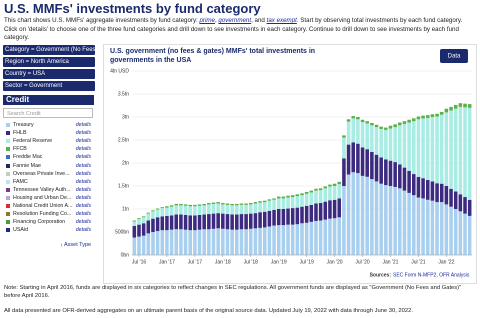 This screenshot has width=480, height=318. Describe the element at coordinates (48, 157) in the screenshot. I see `list-item: Freddie Mac details` at that location.